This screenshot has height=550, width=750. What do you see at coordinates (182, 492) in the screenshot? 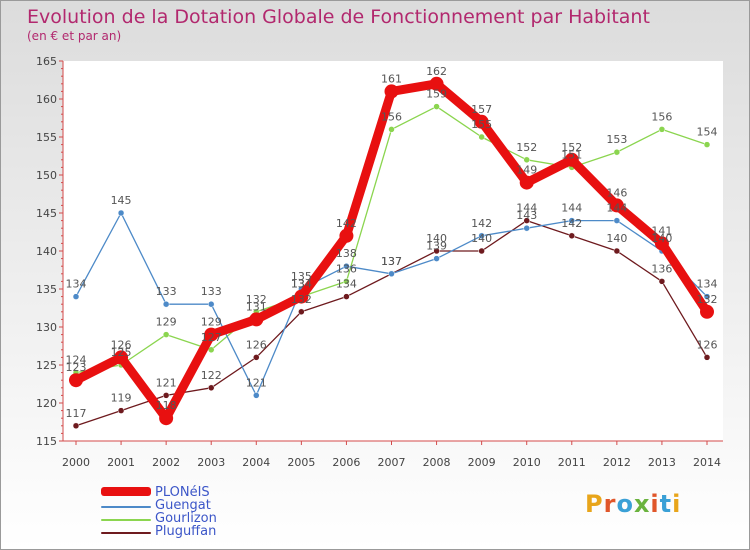
I see `legend-label: PLONéIS` at bounding box center [182, 492].